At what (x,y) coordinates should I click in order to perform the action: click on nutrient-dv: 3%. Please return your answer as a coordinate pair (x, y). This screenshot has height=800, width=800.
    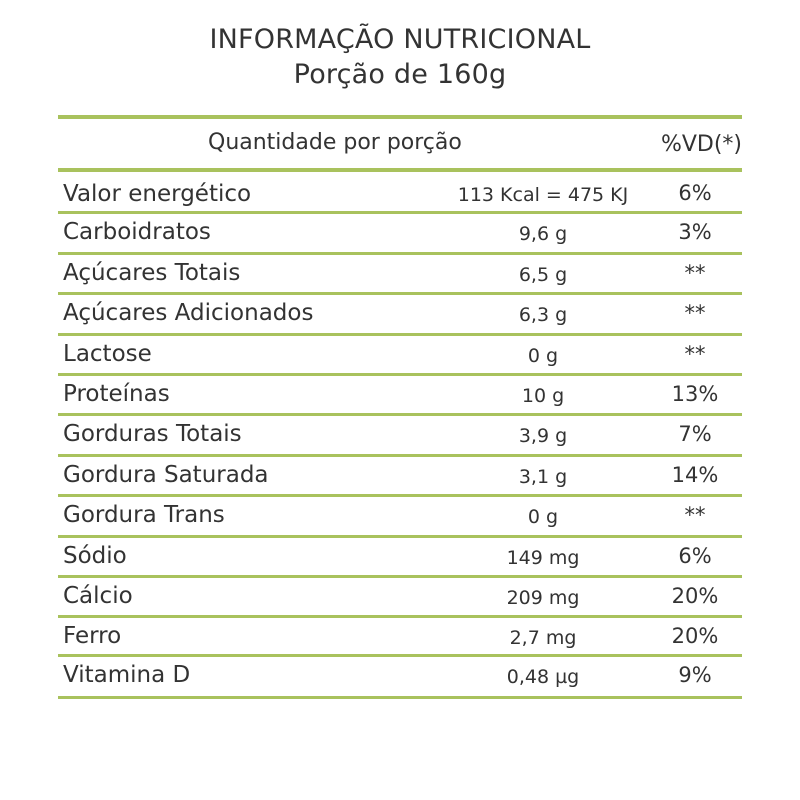
    Looking at the image, I should click on (695, 232).